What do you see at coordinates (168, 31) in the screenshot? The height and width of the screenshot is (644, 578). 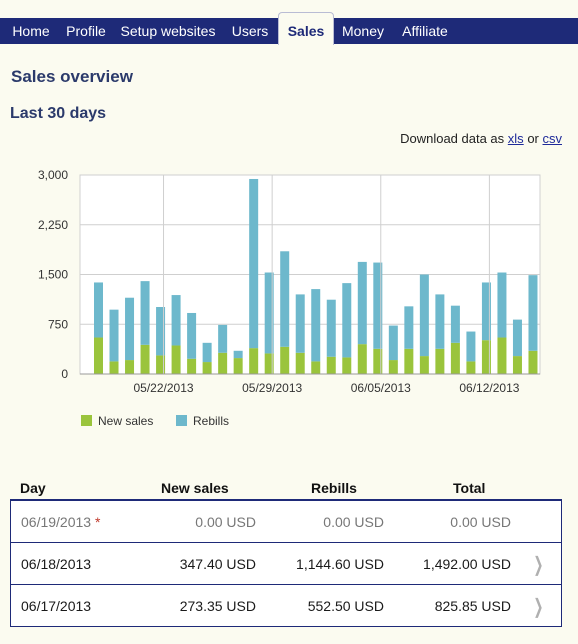 I see `tab-setup-websites: Setup websites` at bounding box center [168, 31].